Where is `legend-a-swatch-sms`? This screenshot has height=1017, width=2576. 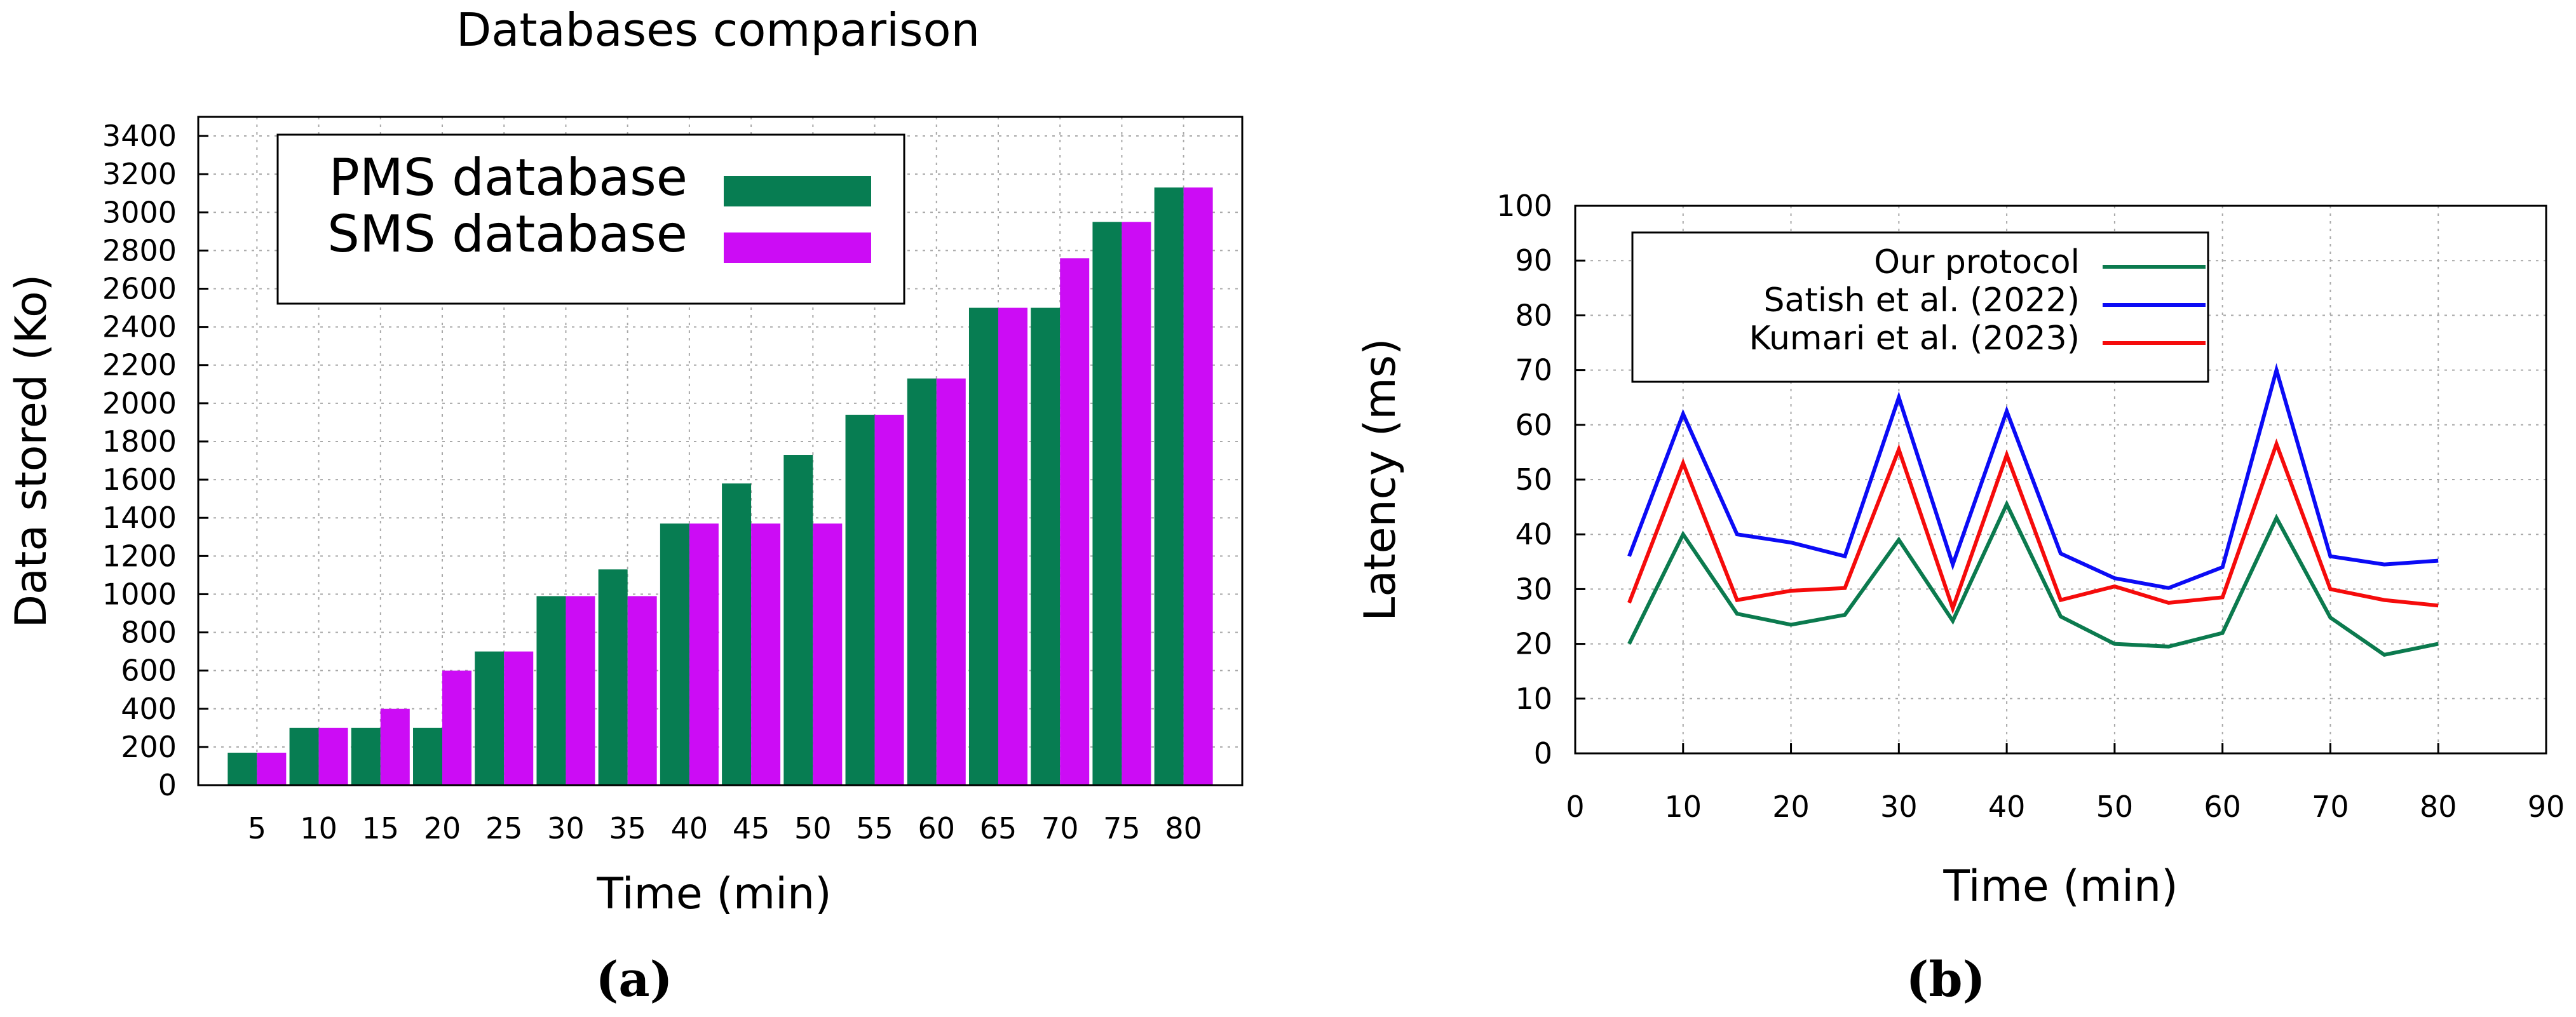 legend-a-swatch-sms is located at coordinates (798, 248).